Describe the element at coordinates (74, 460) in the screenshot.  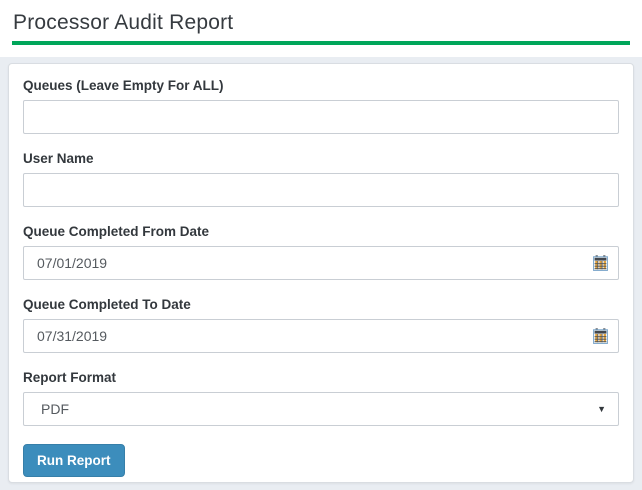
I see `run-report-button: Run Report` at that location.